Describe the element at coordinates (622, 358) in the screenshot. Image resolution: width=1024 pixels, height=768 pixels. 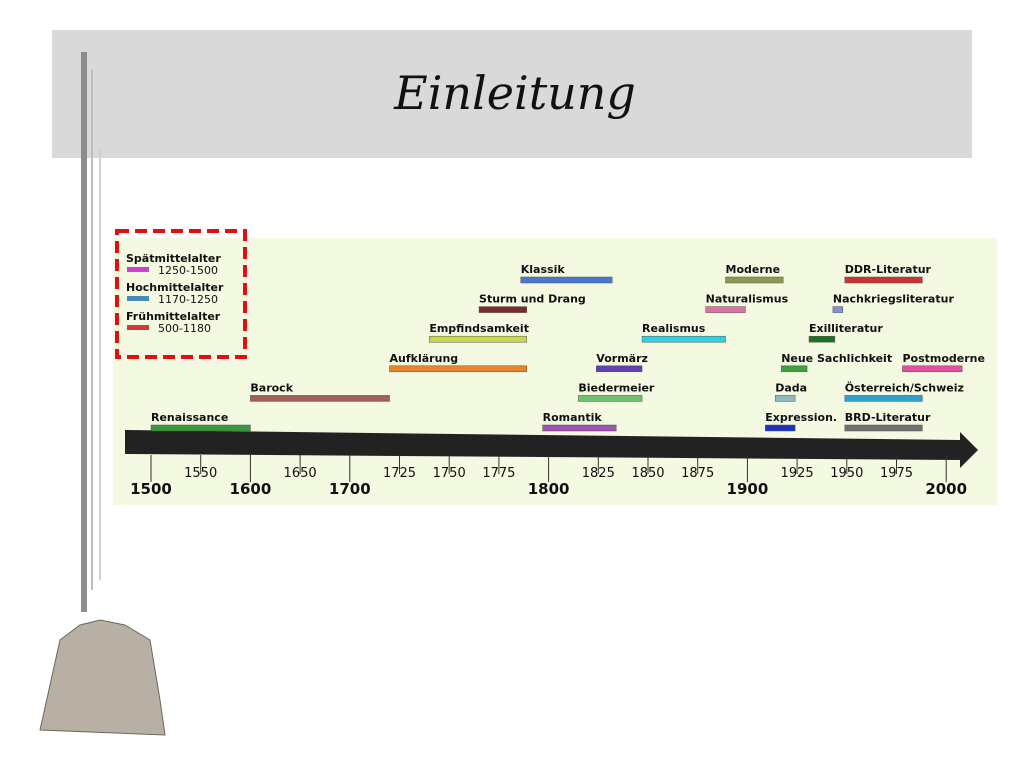
I see `period-label: Vormärz` at that location.